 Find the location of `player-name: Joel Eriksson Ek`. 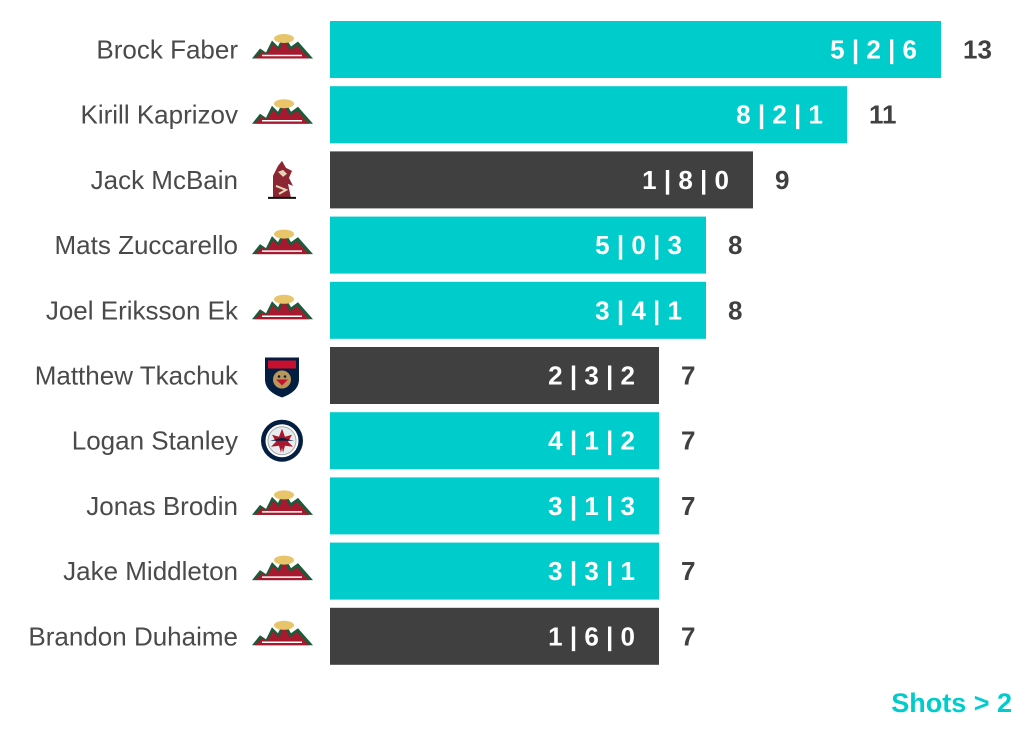

player-name: Joel Eriksson Ek is located at coordinates (142, 310).